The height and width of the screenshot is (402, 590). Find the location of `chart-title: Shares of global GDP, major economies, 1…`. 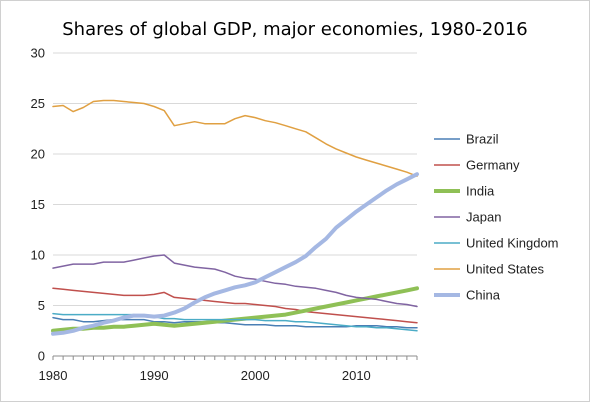

chart-title: Shares of global GDP, major economies, 1… is located at coordinates (295, 29).